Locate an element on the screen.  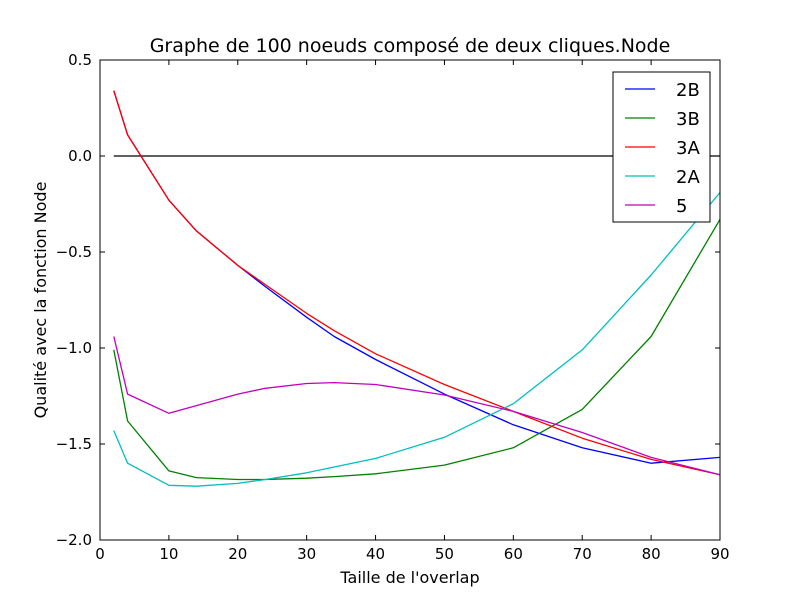
y-tick-label: 0.0 is located at coordinates (80, 156).